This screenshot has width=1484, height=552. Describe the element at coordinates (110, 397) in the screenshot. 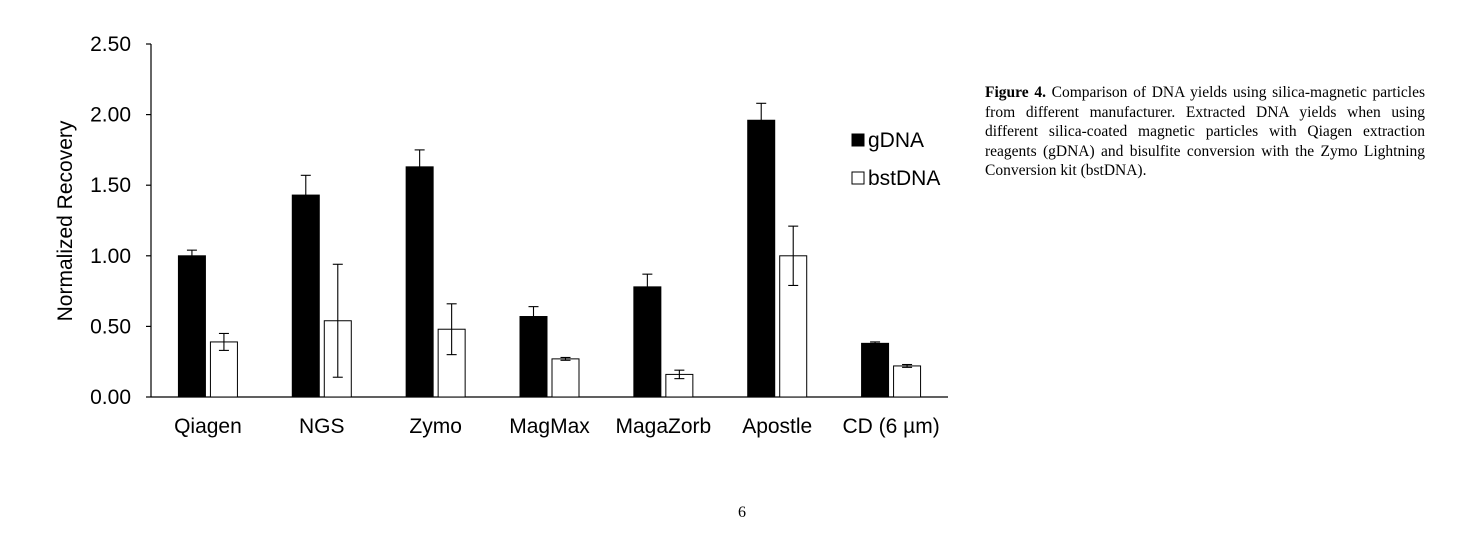

I see `y-tick-label: 0.00` at that location.